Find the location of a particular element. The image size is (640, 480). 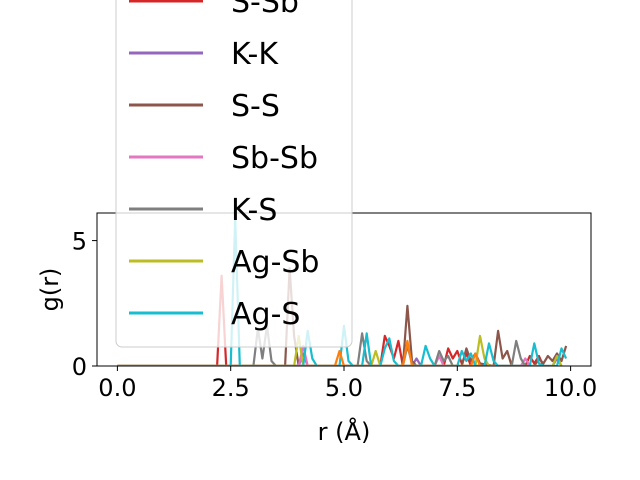

y-tick-label: 5 is located at coordinates (79, 242).